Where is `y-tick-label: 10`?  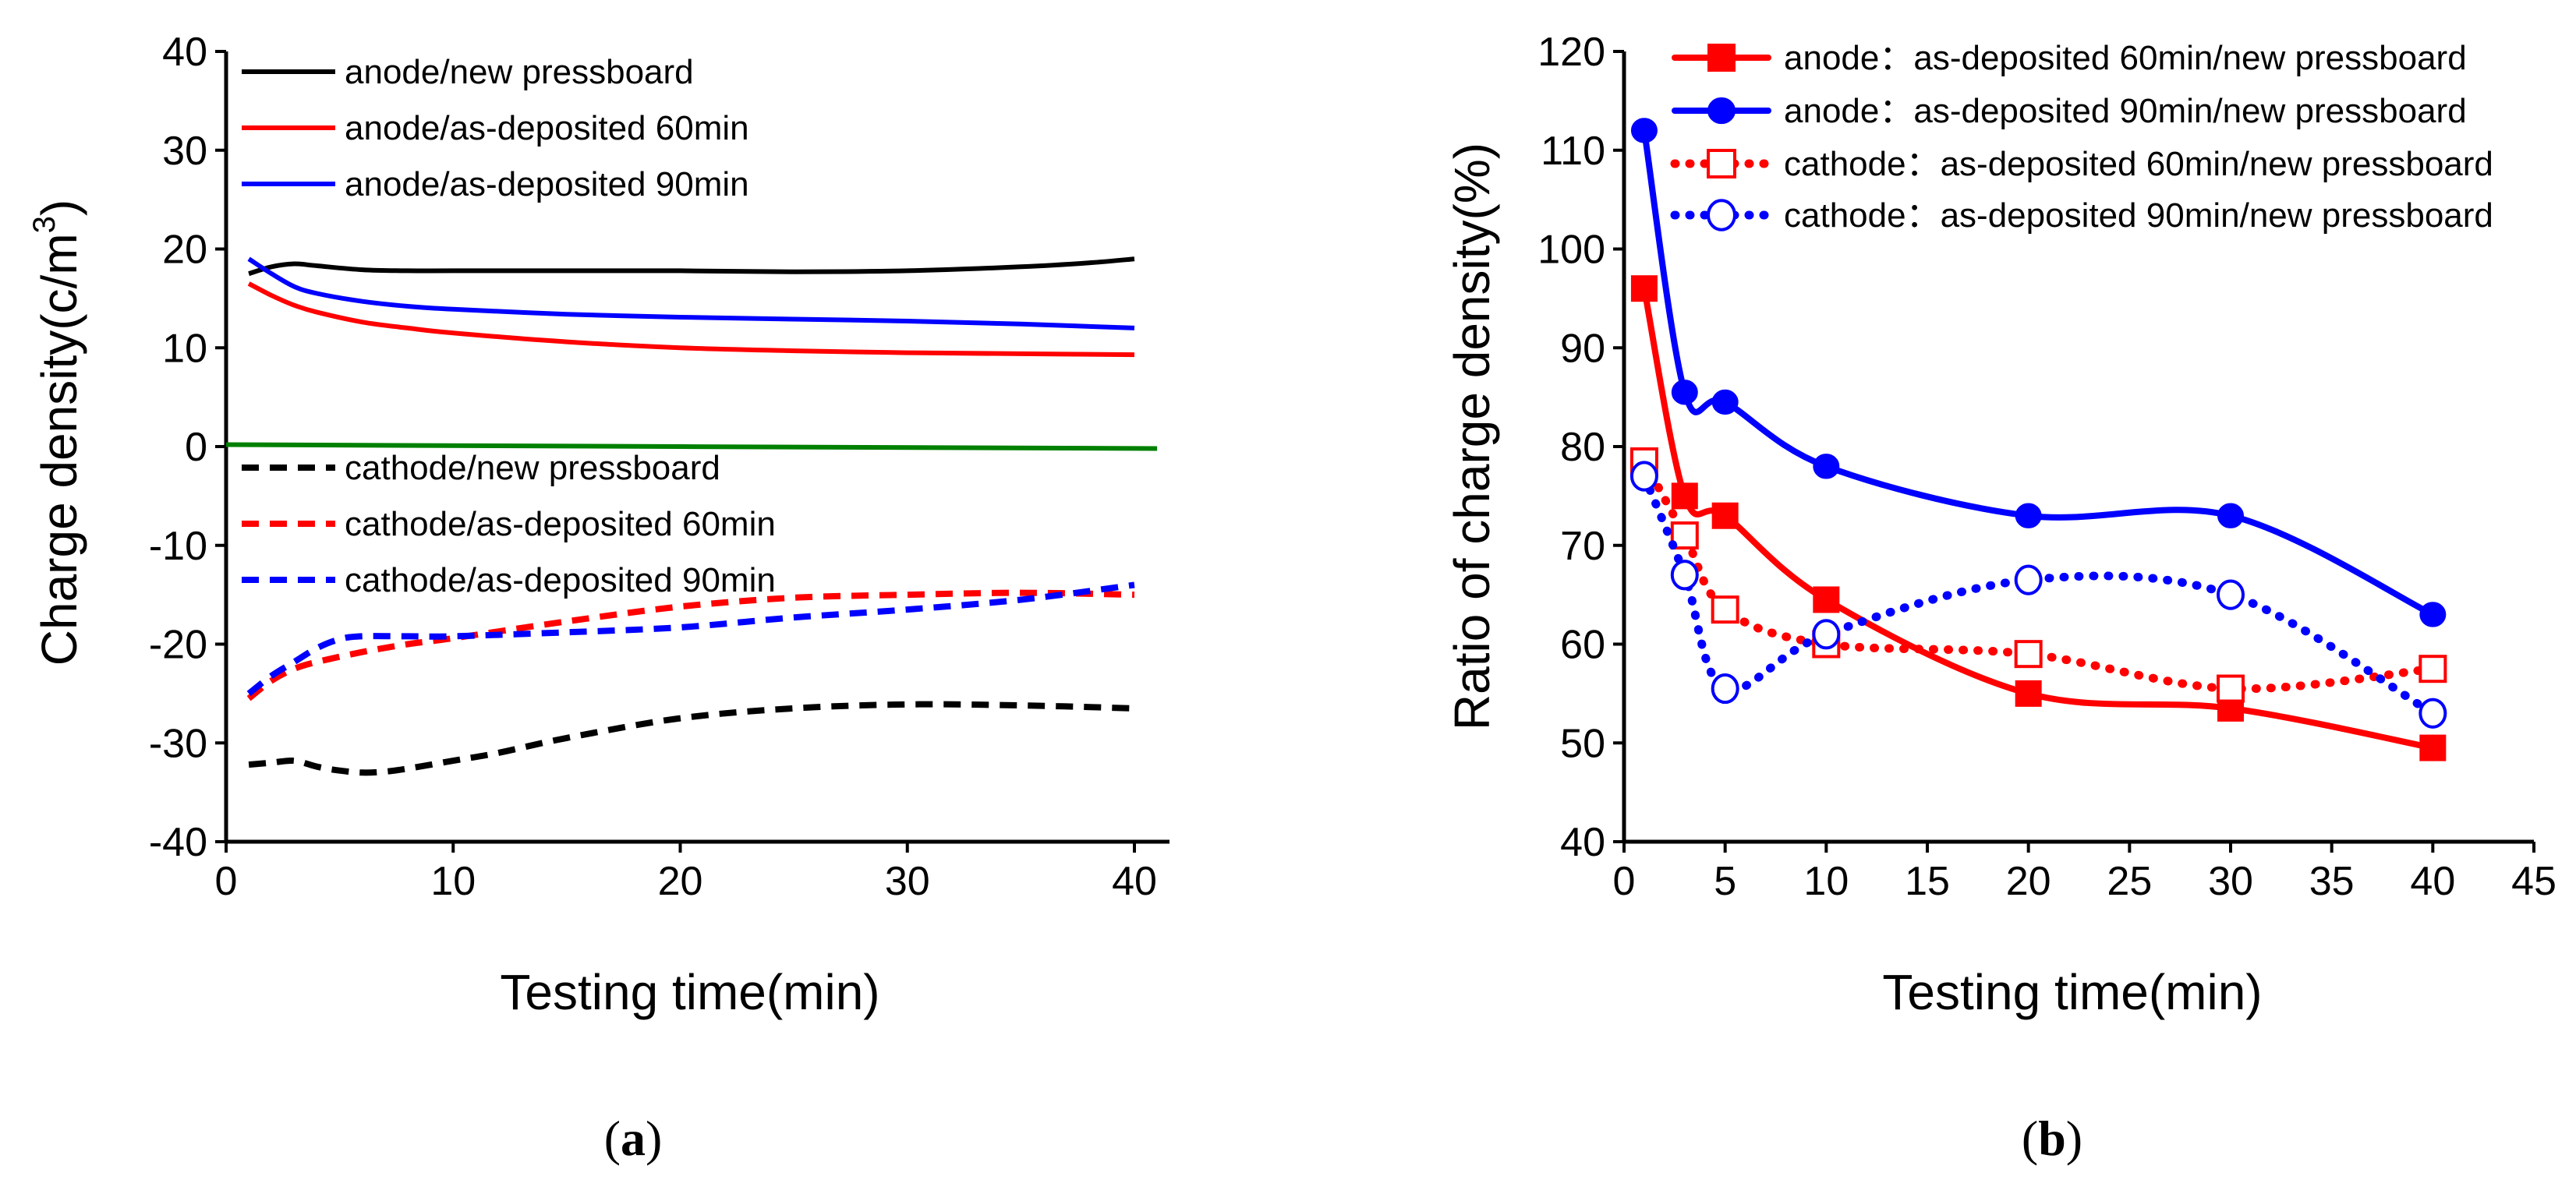 y-tick-label: 10 is located at coordinates (184, 348).